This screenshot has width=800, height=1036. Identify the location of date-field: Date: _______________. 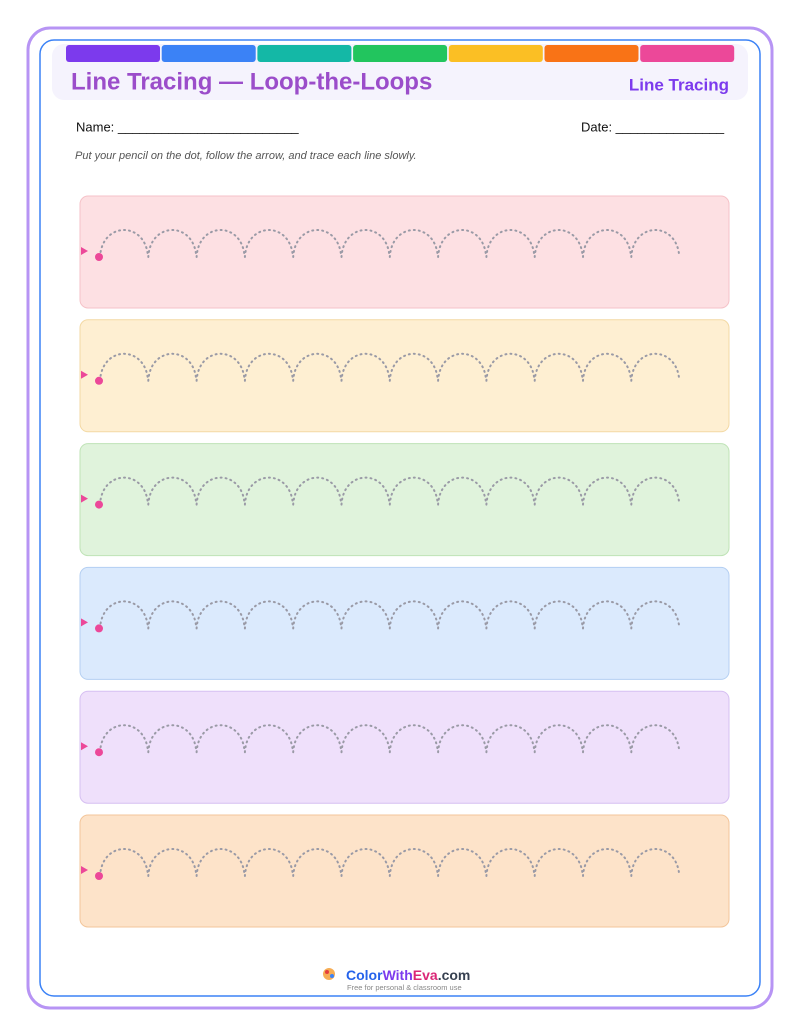
(653, 126).